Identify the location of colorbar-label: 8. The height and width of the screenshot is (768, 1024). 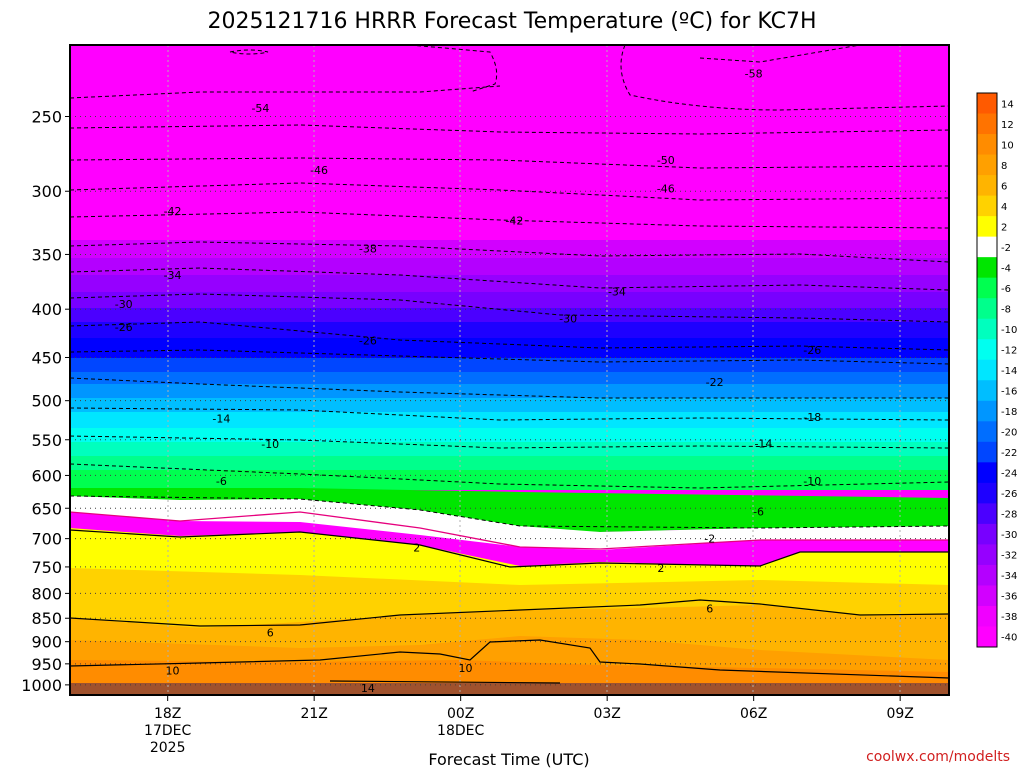
(1004, 166).